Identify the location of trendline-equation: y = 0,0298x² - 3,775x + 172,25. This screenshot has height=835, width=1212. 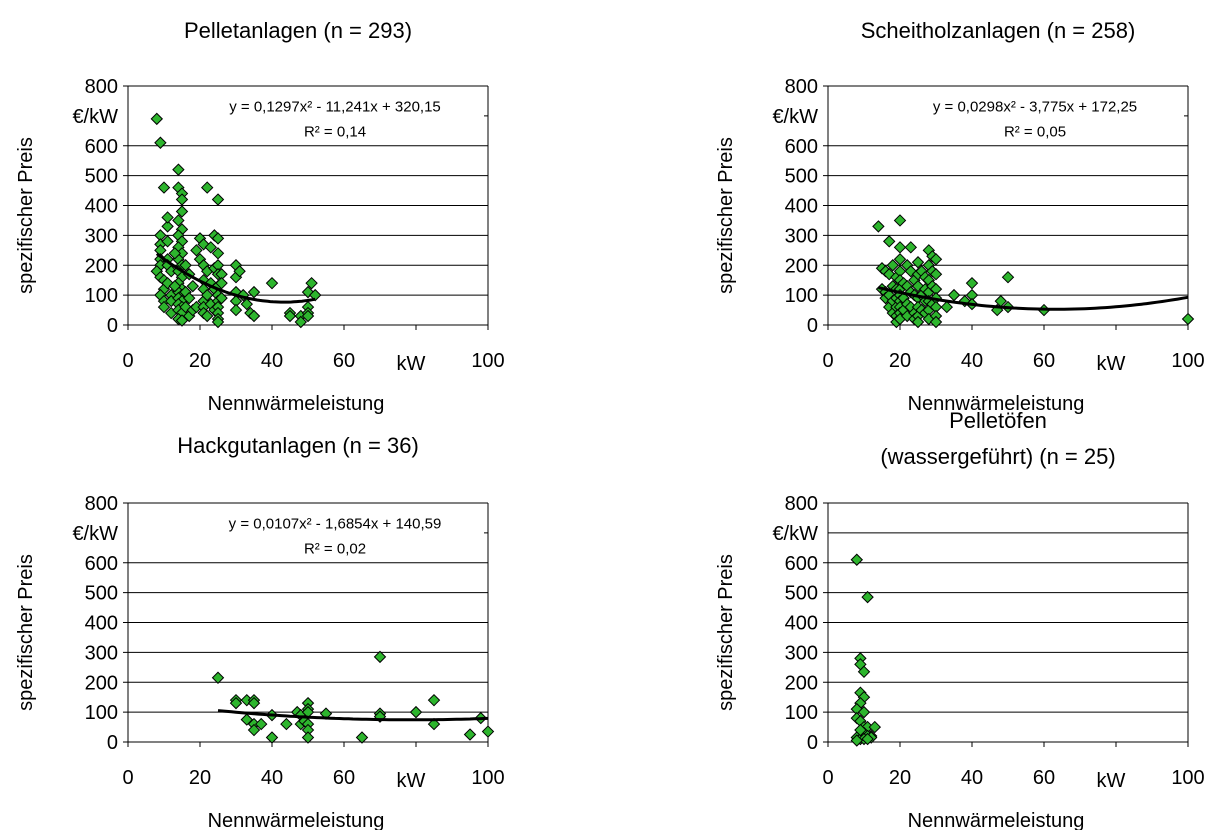
(1035, 106).